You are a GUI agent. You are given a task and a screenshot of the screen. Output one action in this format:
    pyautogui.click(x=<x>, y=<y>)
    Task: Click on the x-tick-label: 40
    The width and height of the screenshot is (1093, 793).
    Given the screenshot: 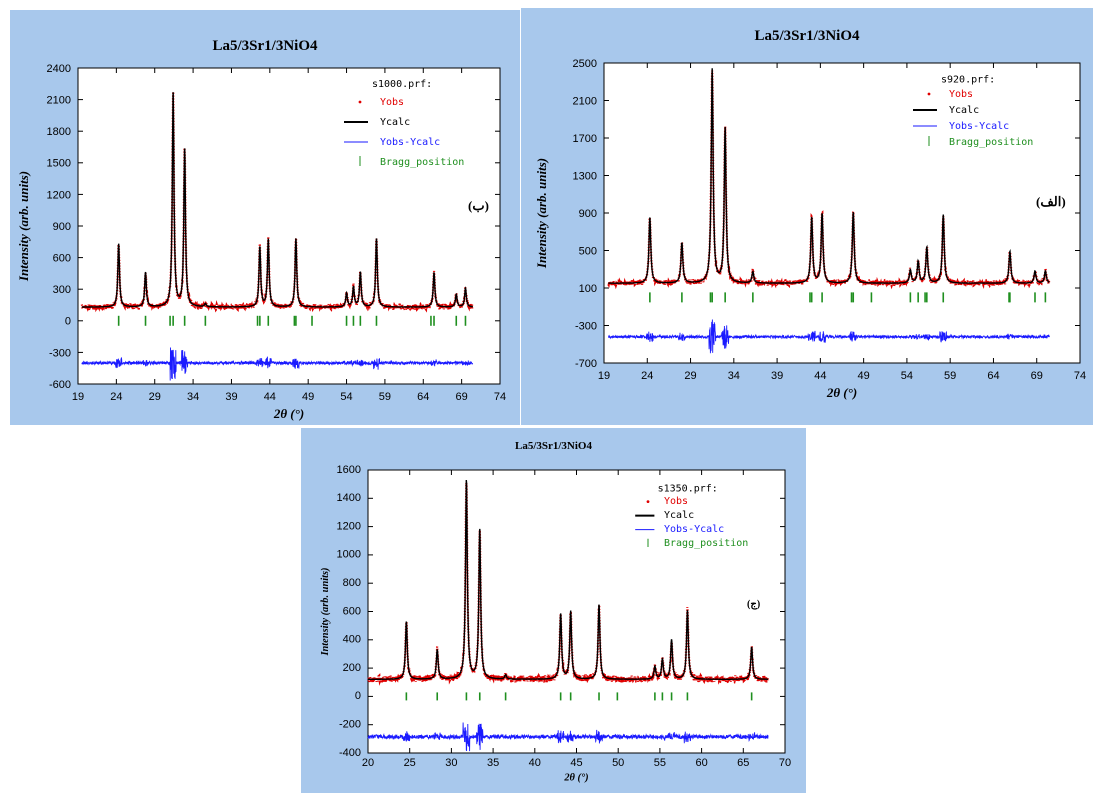 What is the action you would take?
    pyautogui.click(x=535, y=763)
    